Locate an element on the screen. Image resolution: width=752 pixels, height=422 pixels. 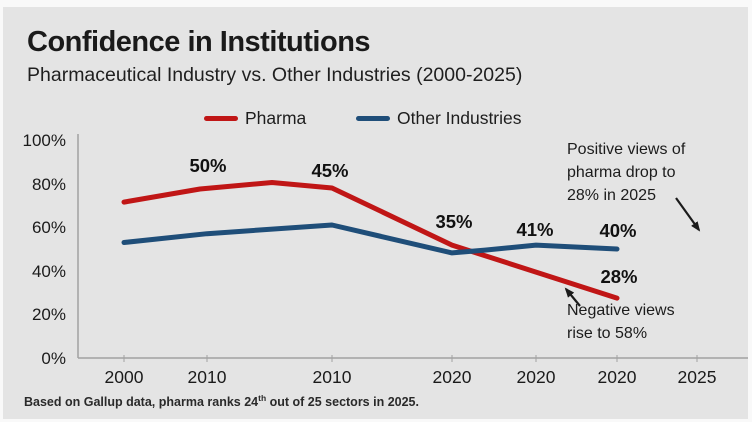
legend-item-other-industries: Other Industries is located at coordinates (439, 118).